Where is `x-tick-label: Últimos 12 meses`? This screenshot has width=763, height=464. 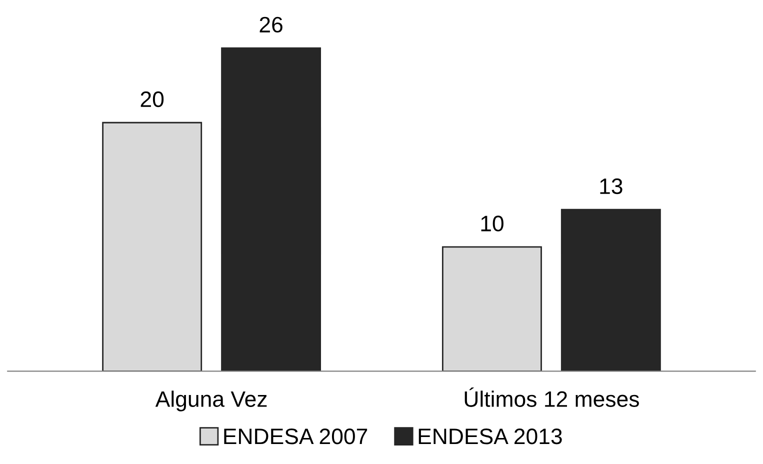 x-tick-label: Últimos 12 meses is located at coordinates (551, 397).